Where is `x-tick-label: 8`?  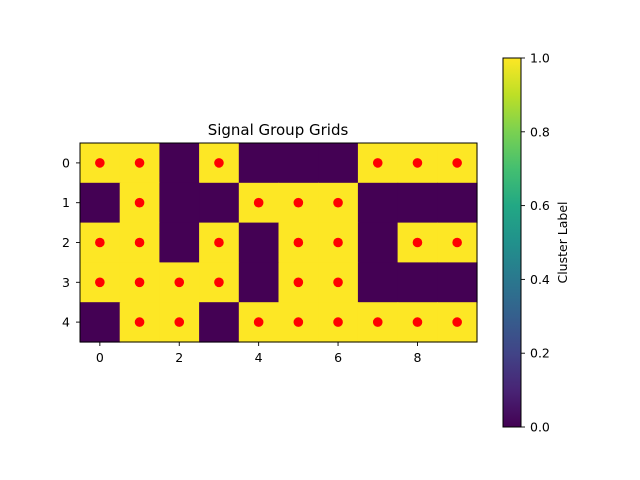 x-tick-label: 8 is located at coordinates (417, 357).